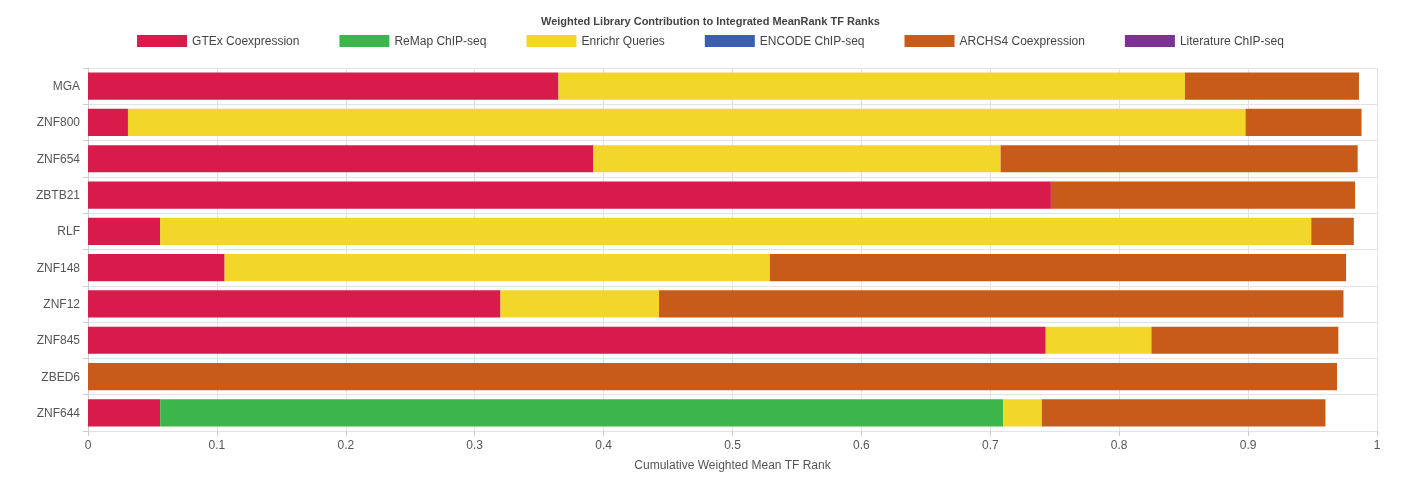 The width and height of the screenshot is (1421, 487). What do you see at coordinates (440, 41) in the screenshot?
I see `legend-label: ReMap ChIP-seq` at bounding box center [440, 41].